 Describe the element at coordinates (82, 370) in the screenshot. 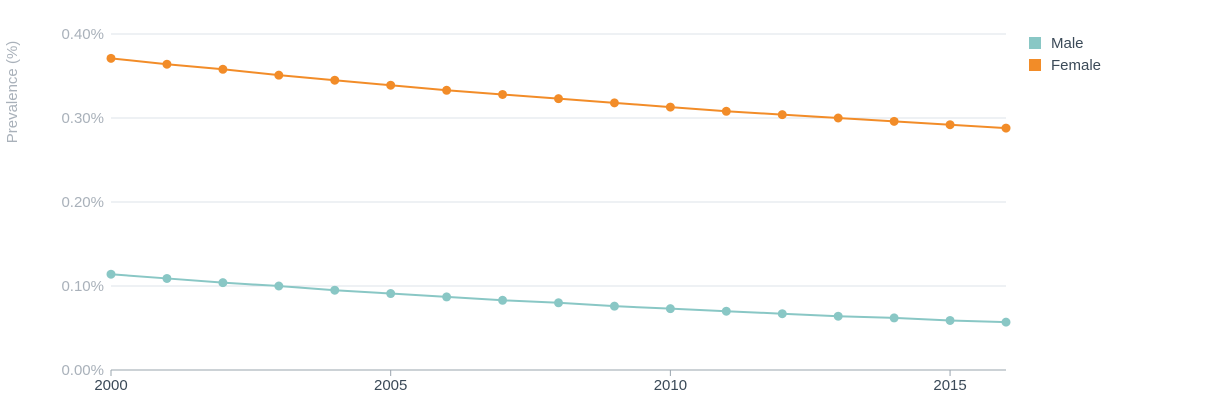

I see `y-tick-label: 0.00%` at that location.